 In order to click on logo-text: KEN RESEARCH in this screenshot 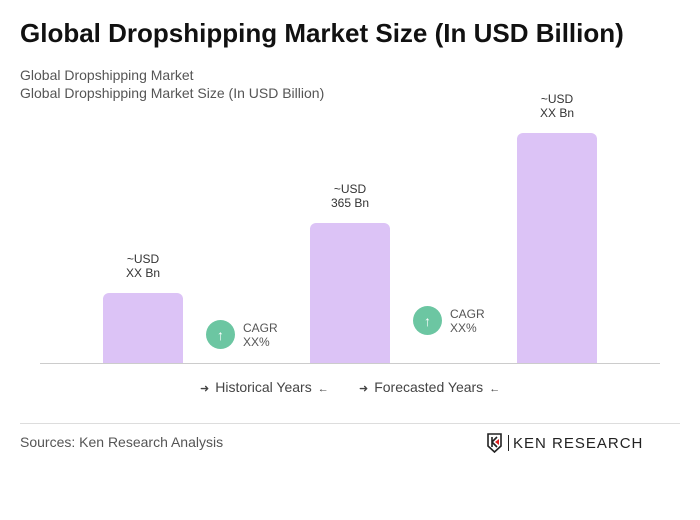, I will do `click(578, 443)`.